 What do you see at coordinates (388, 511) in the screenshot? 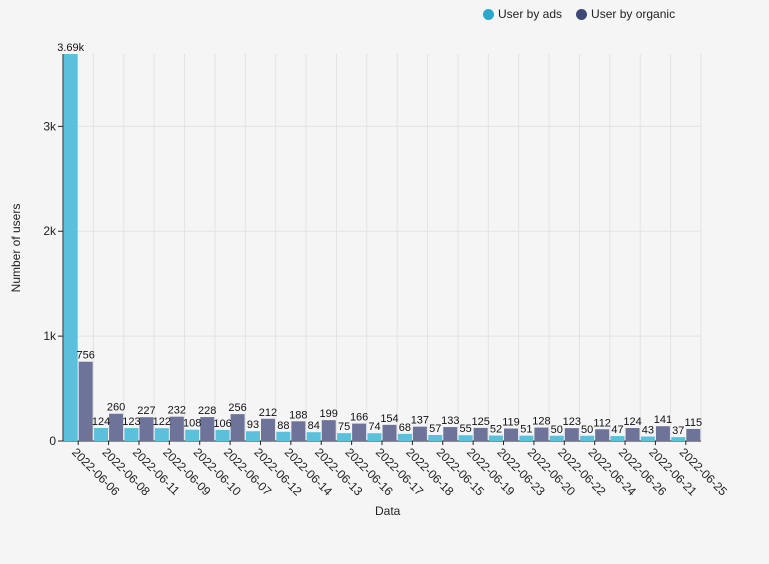
I see `x-axis-title: Data` at bounding box center [388, 511].